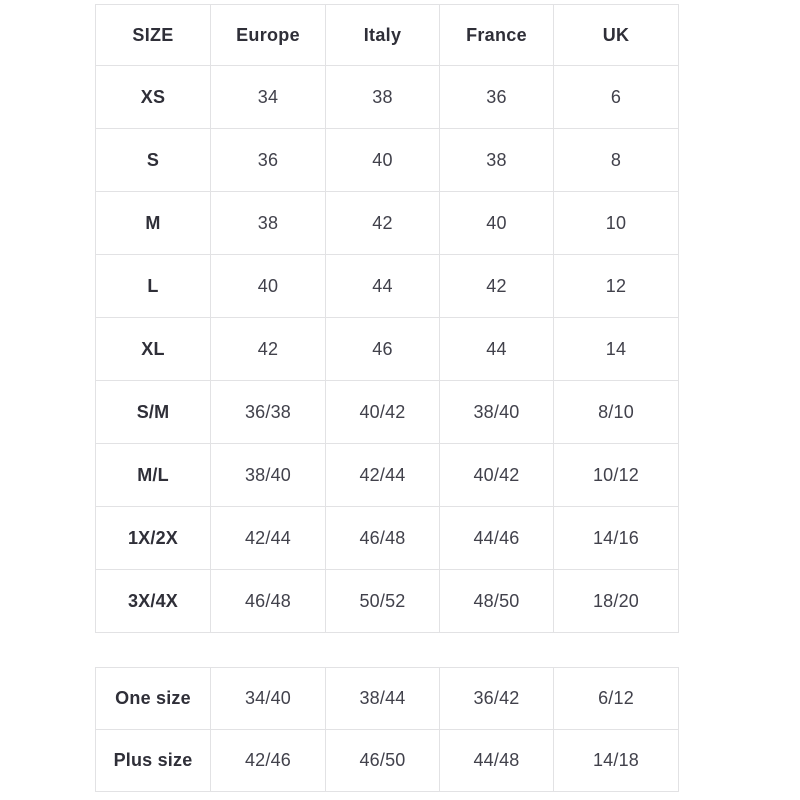 The width and height of the screenshot is (800, 800). I want to click on header-row: SIZE Europe Italy France UK, so click(387, 35).